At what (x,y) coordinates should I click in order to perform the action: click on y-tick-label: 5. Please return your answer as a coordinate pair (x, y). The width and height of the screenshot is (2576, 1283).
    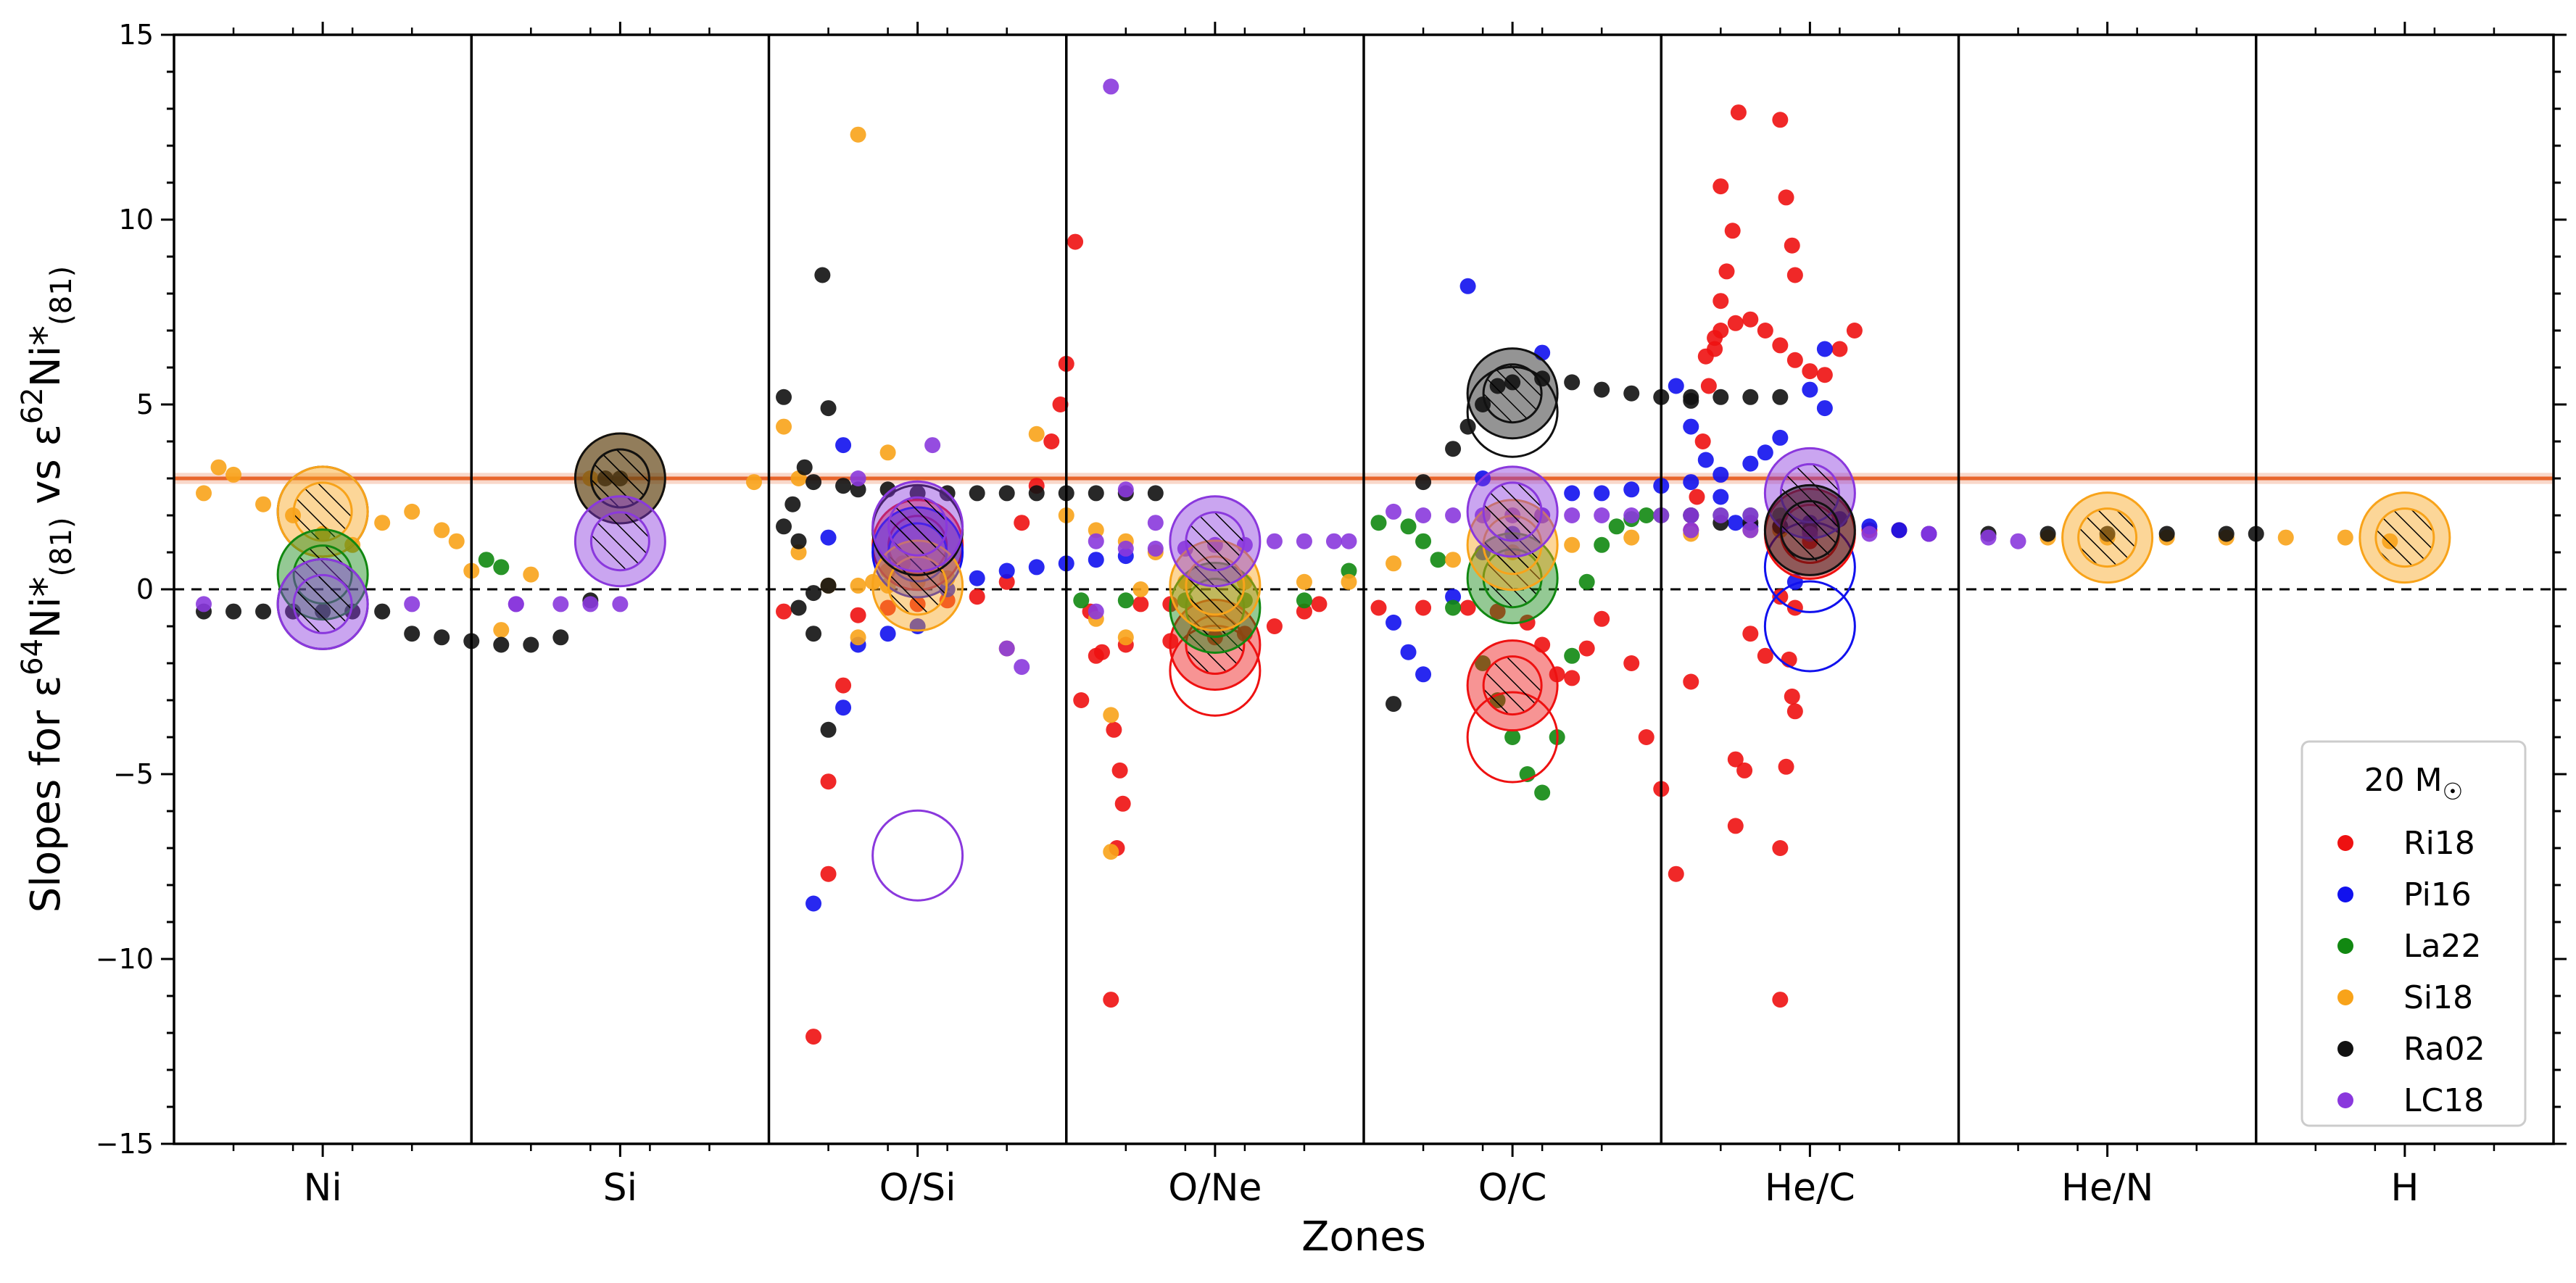
    Looking at the image, I should click on (145, 404).